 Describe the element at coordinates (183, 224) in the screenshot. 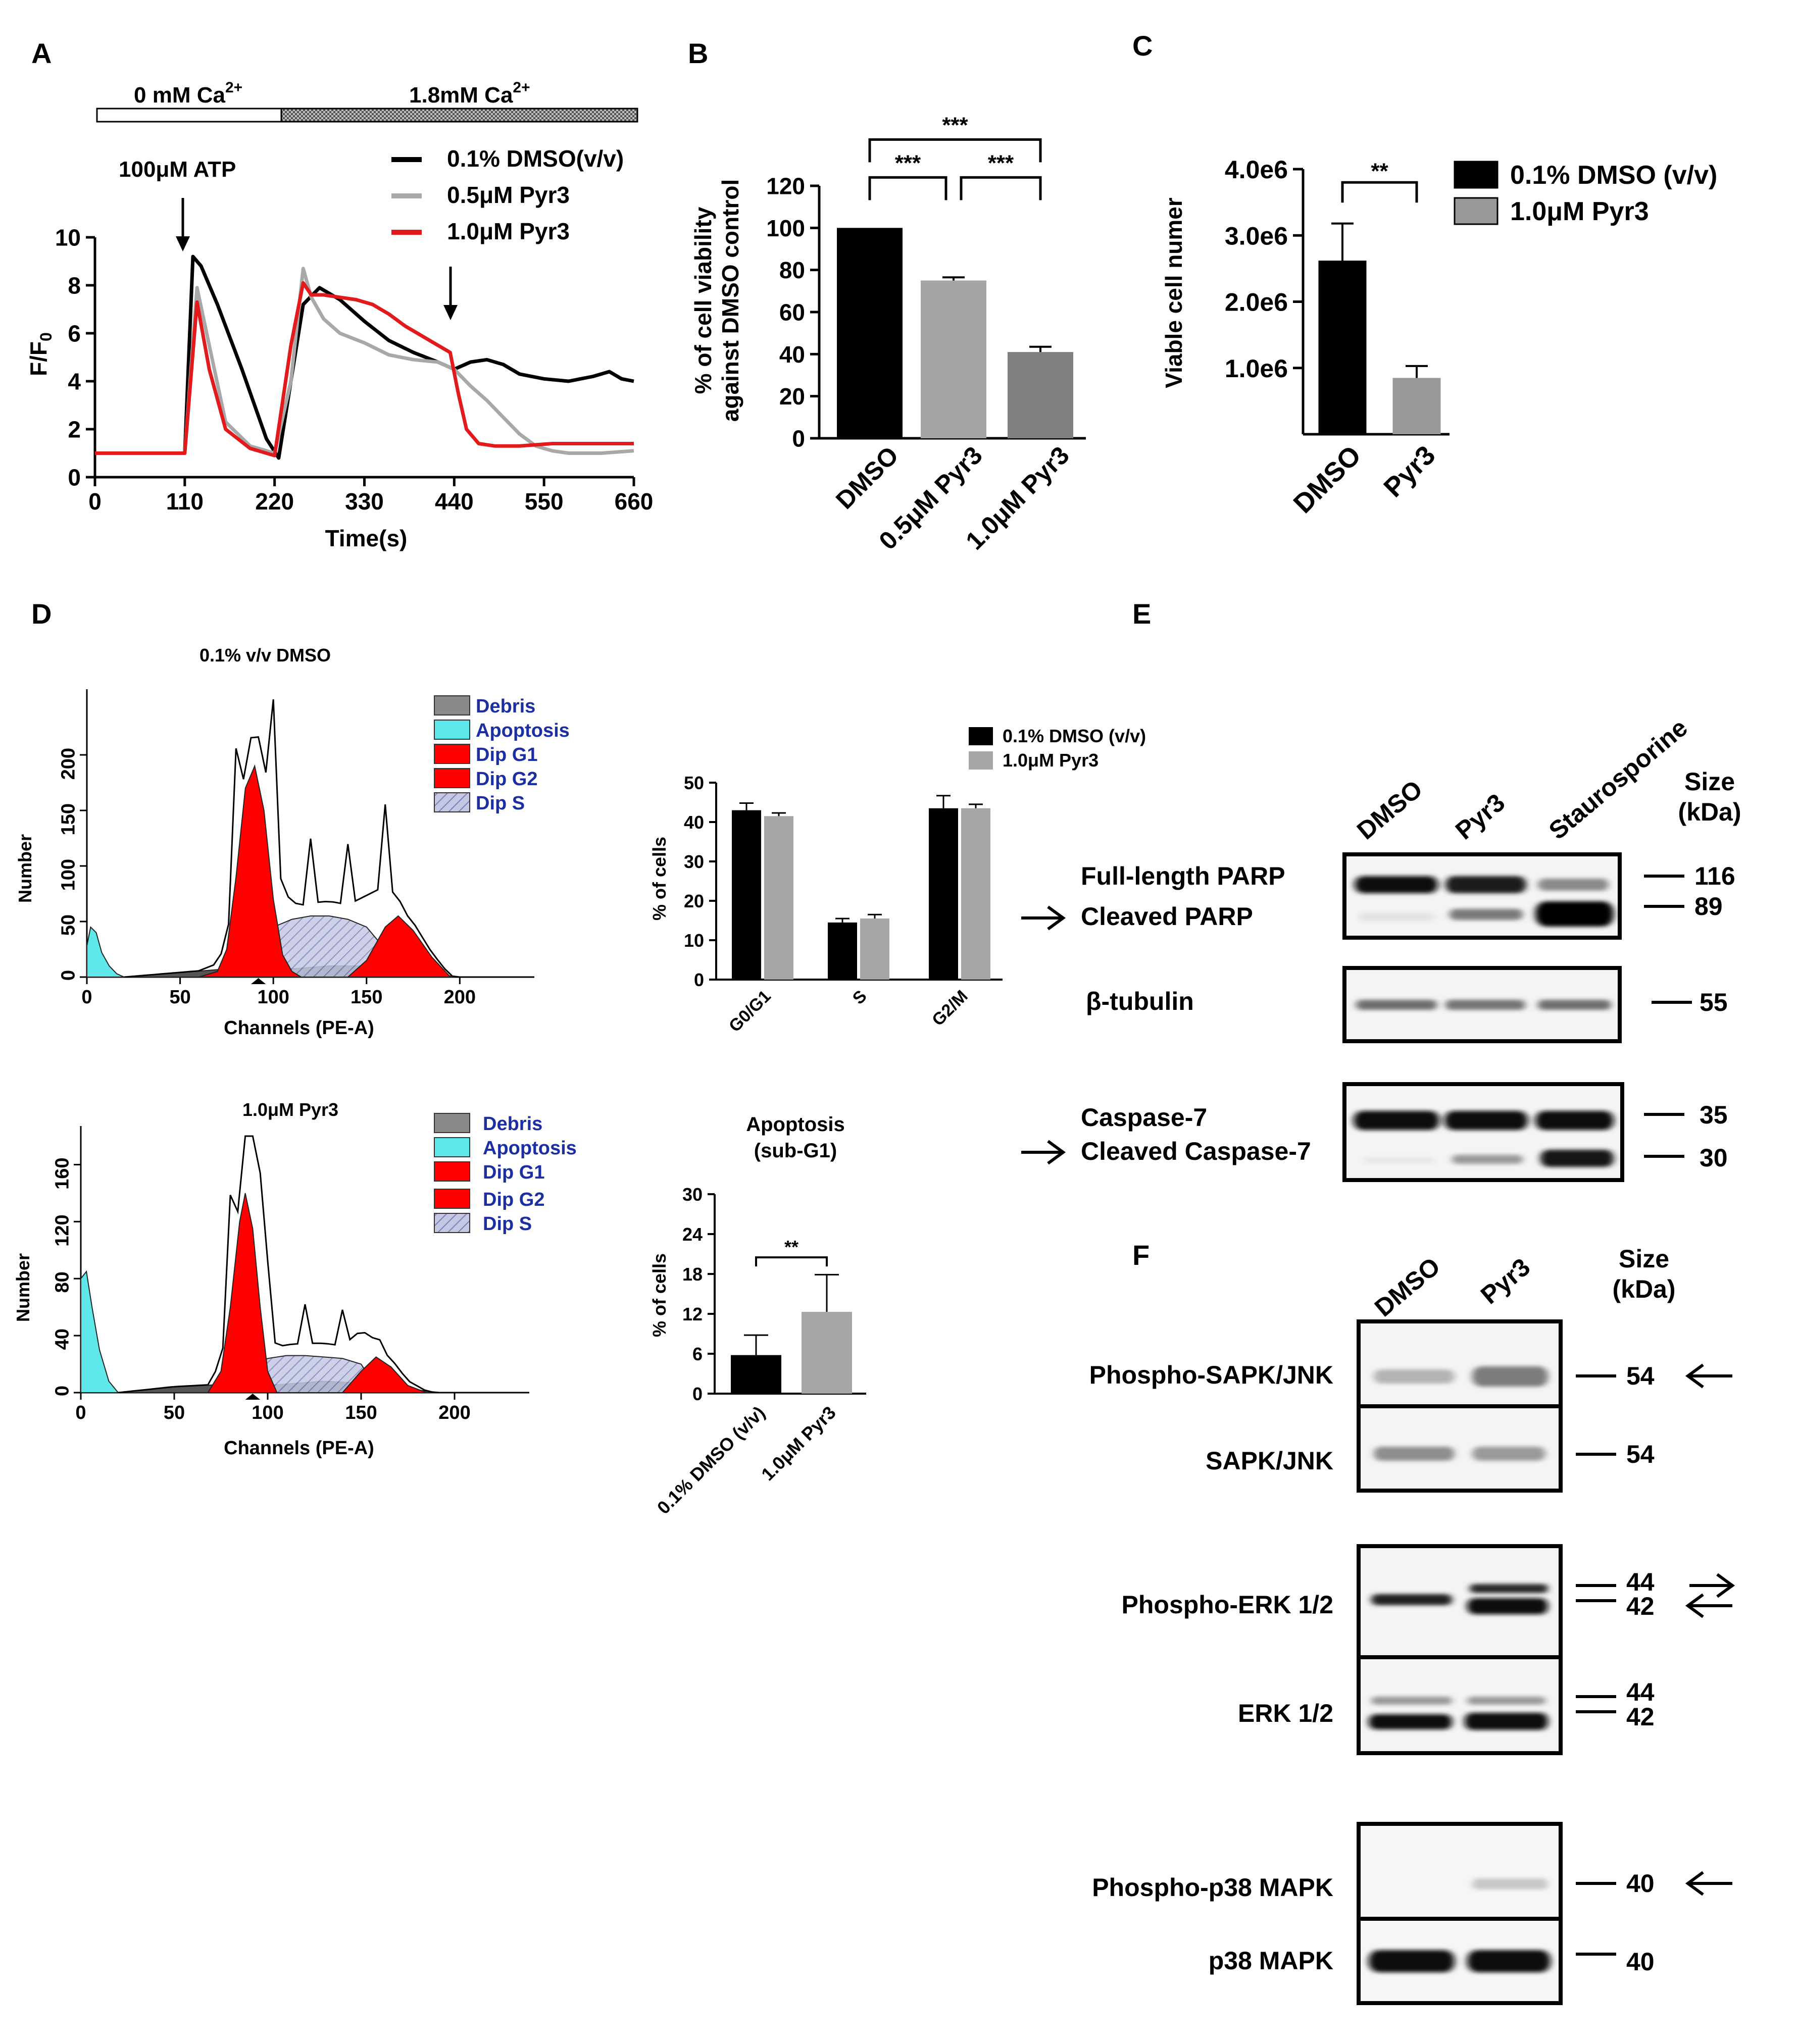

I see `atp-arrow` at that location.